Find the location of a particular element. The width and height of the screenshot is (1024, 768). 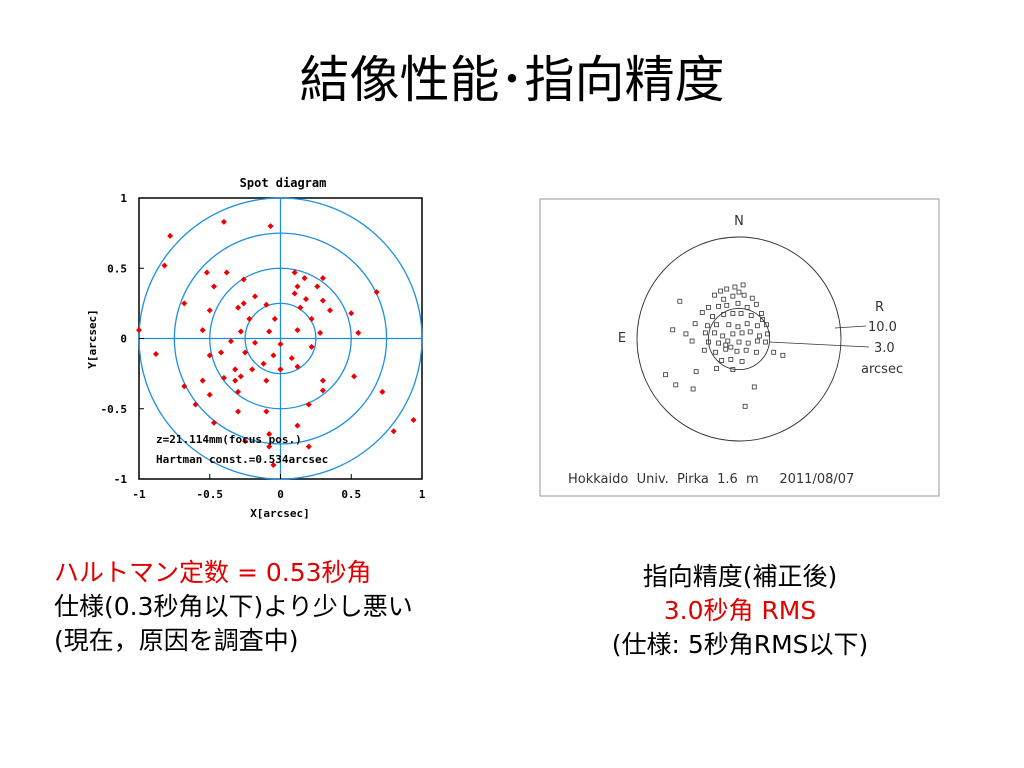

spot-y-tick-label: 0.5 is located at coordinates (117, 268).